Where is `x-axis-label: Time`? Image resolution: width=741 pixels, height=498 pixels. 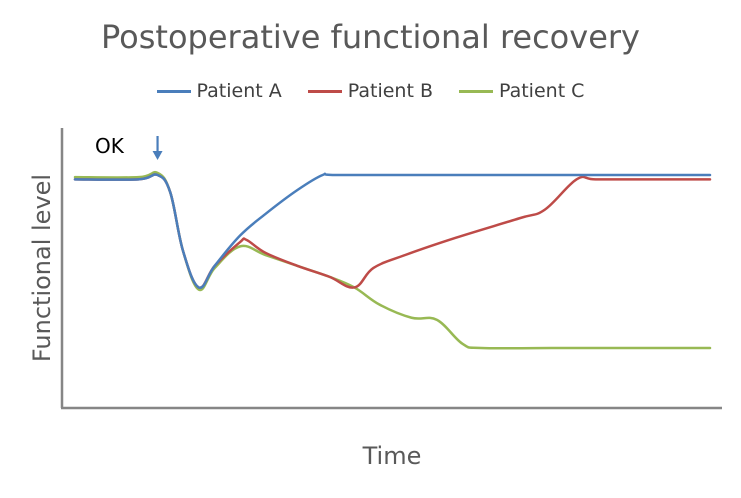
x-axis-label: Time is located at coordinates (392, 456).